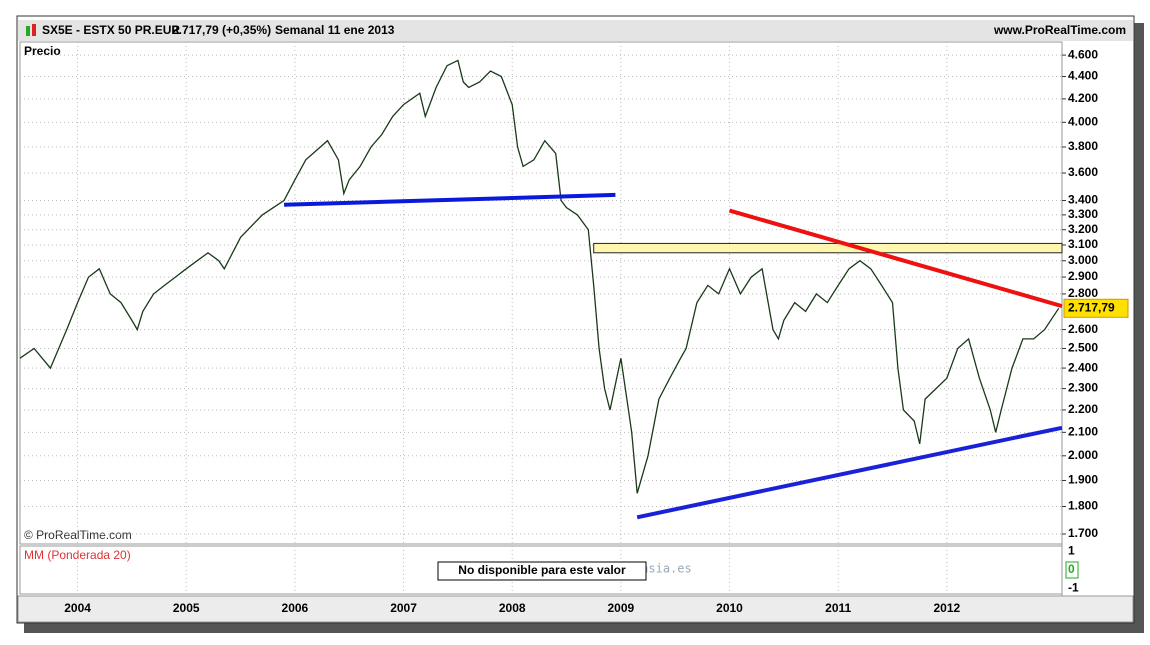 The width and height of the screenshot is (1150, 645). I want to click on x-tick-label: 2010, so click(729, 608).